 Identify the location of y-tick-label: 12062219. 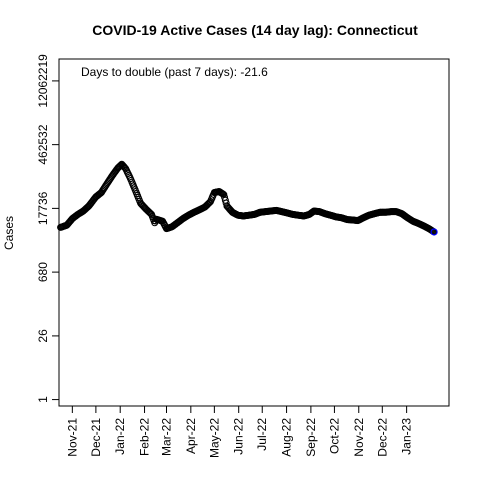
(43, 81).